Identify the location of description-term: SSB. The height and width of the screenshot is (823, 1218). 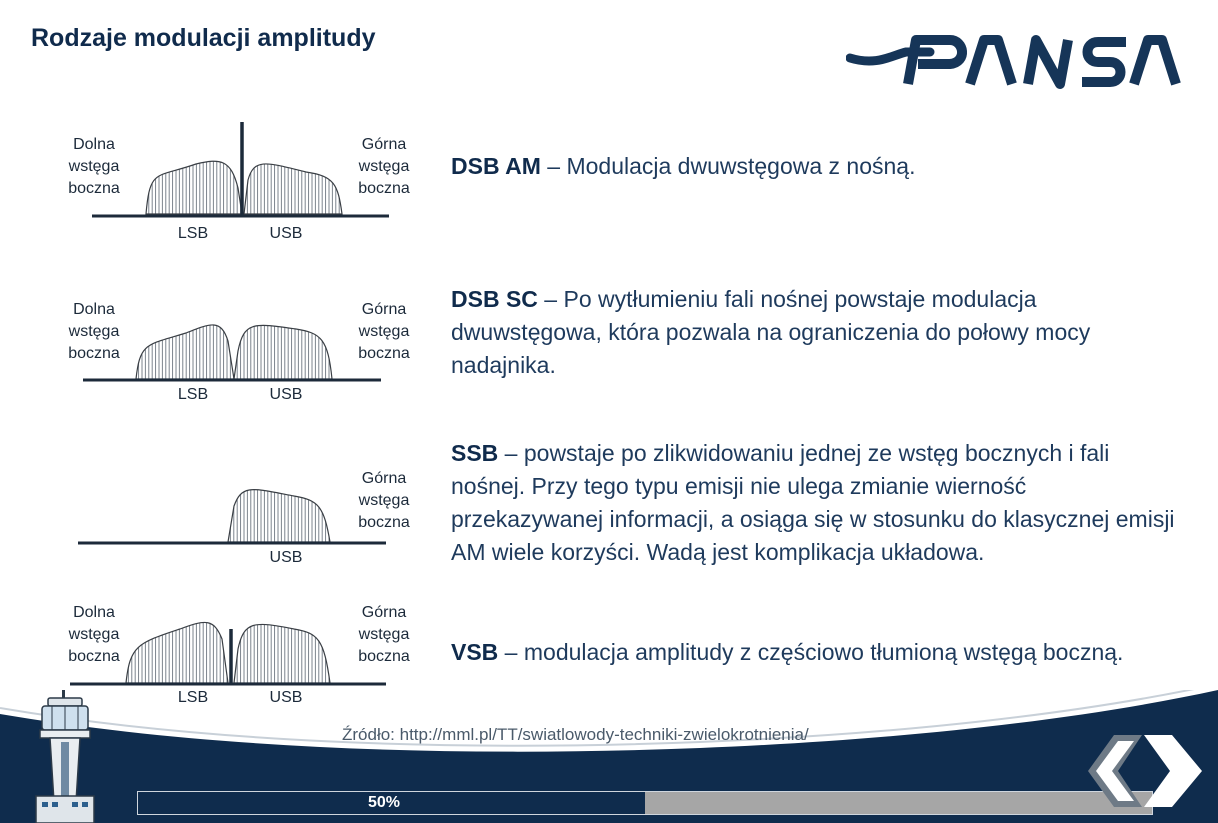
(475, 453).